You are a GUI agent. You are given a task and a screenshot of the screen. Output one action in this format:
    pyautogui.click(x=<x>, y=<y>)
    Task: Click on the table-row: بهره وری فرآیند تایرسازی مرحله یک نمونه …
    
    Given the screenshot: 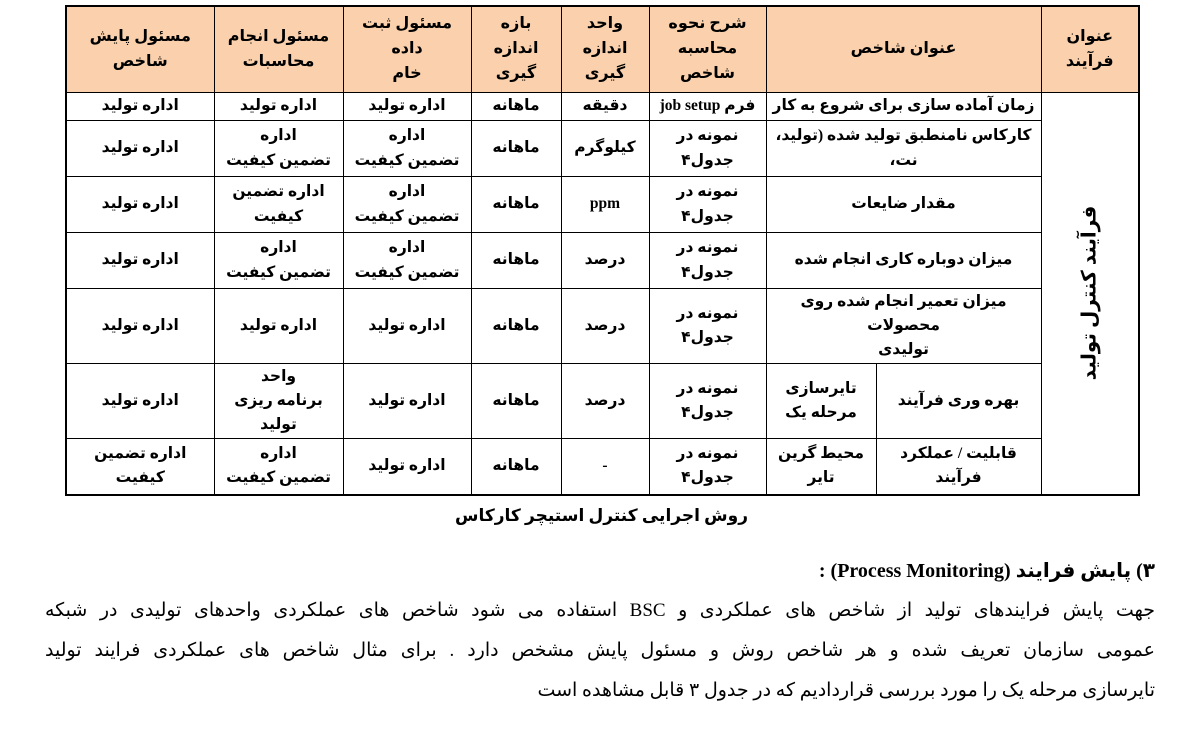 What is the action you would take?
    pyautogui.click(x=602, y=401)
    